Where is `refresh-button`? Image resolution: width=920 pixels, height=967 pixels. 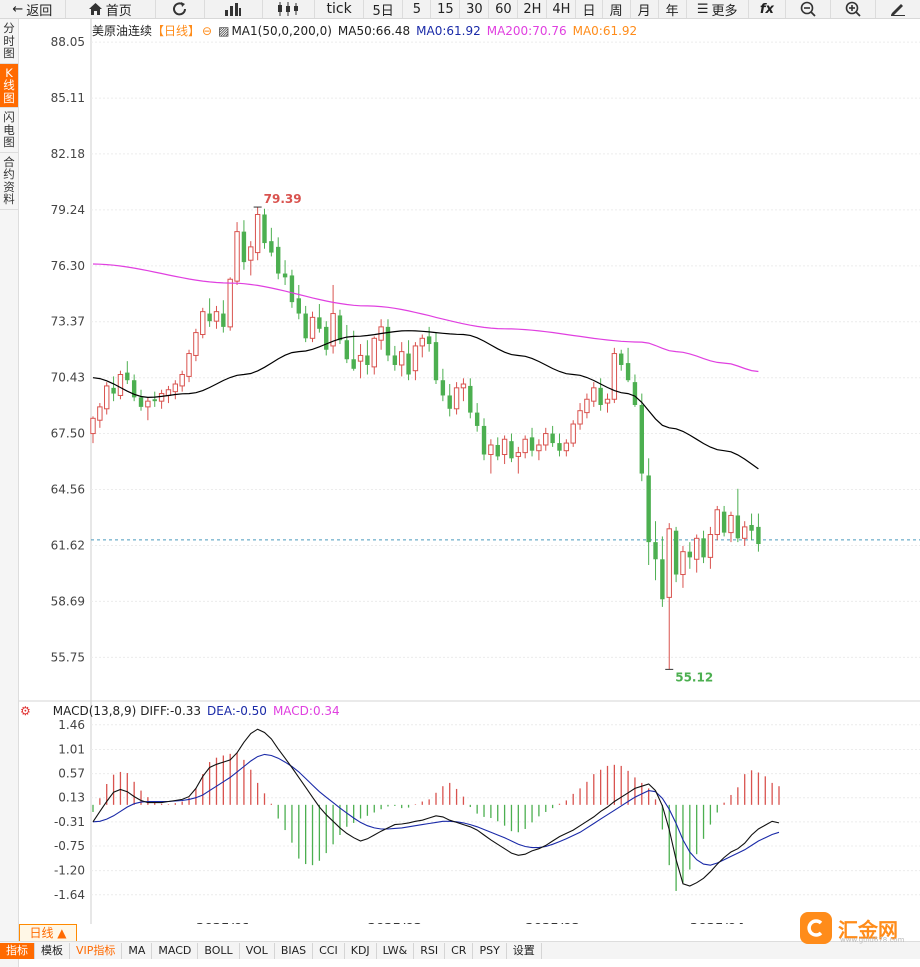 refresh-button is located at coordinates (180, 9).